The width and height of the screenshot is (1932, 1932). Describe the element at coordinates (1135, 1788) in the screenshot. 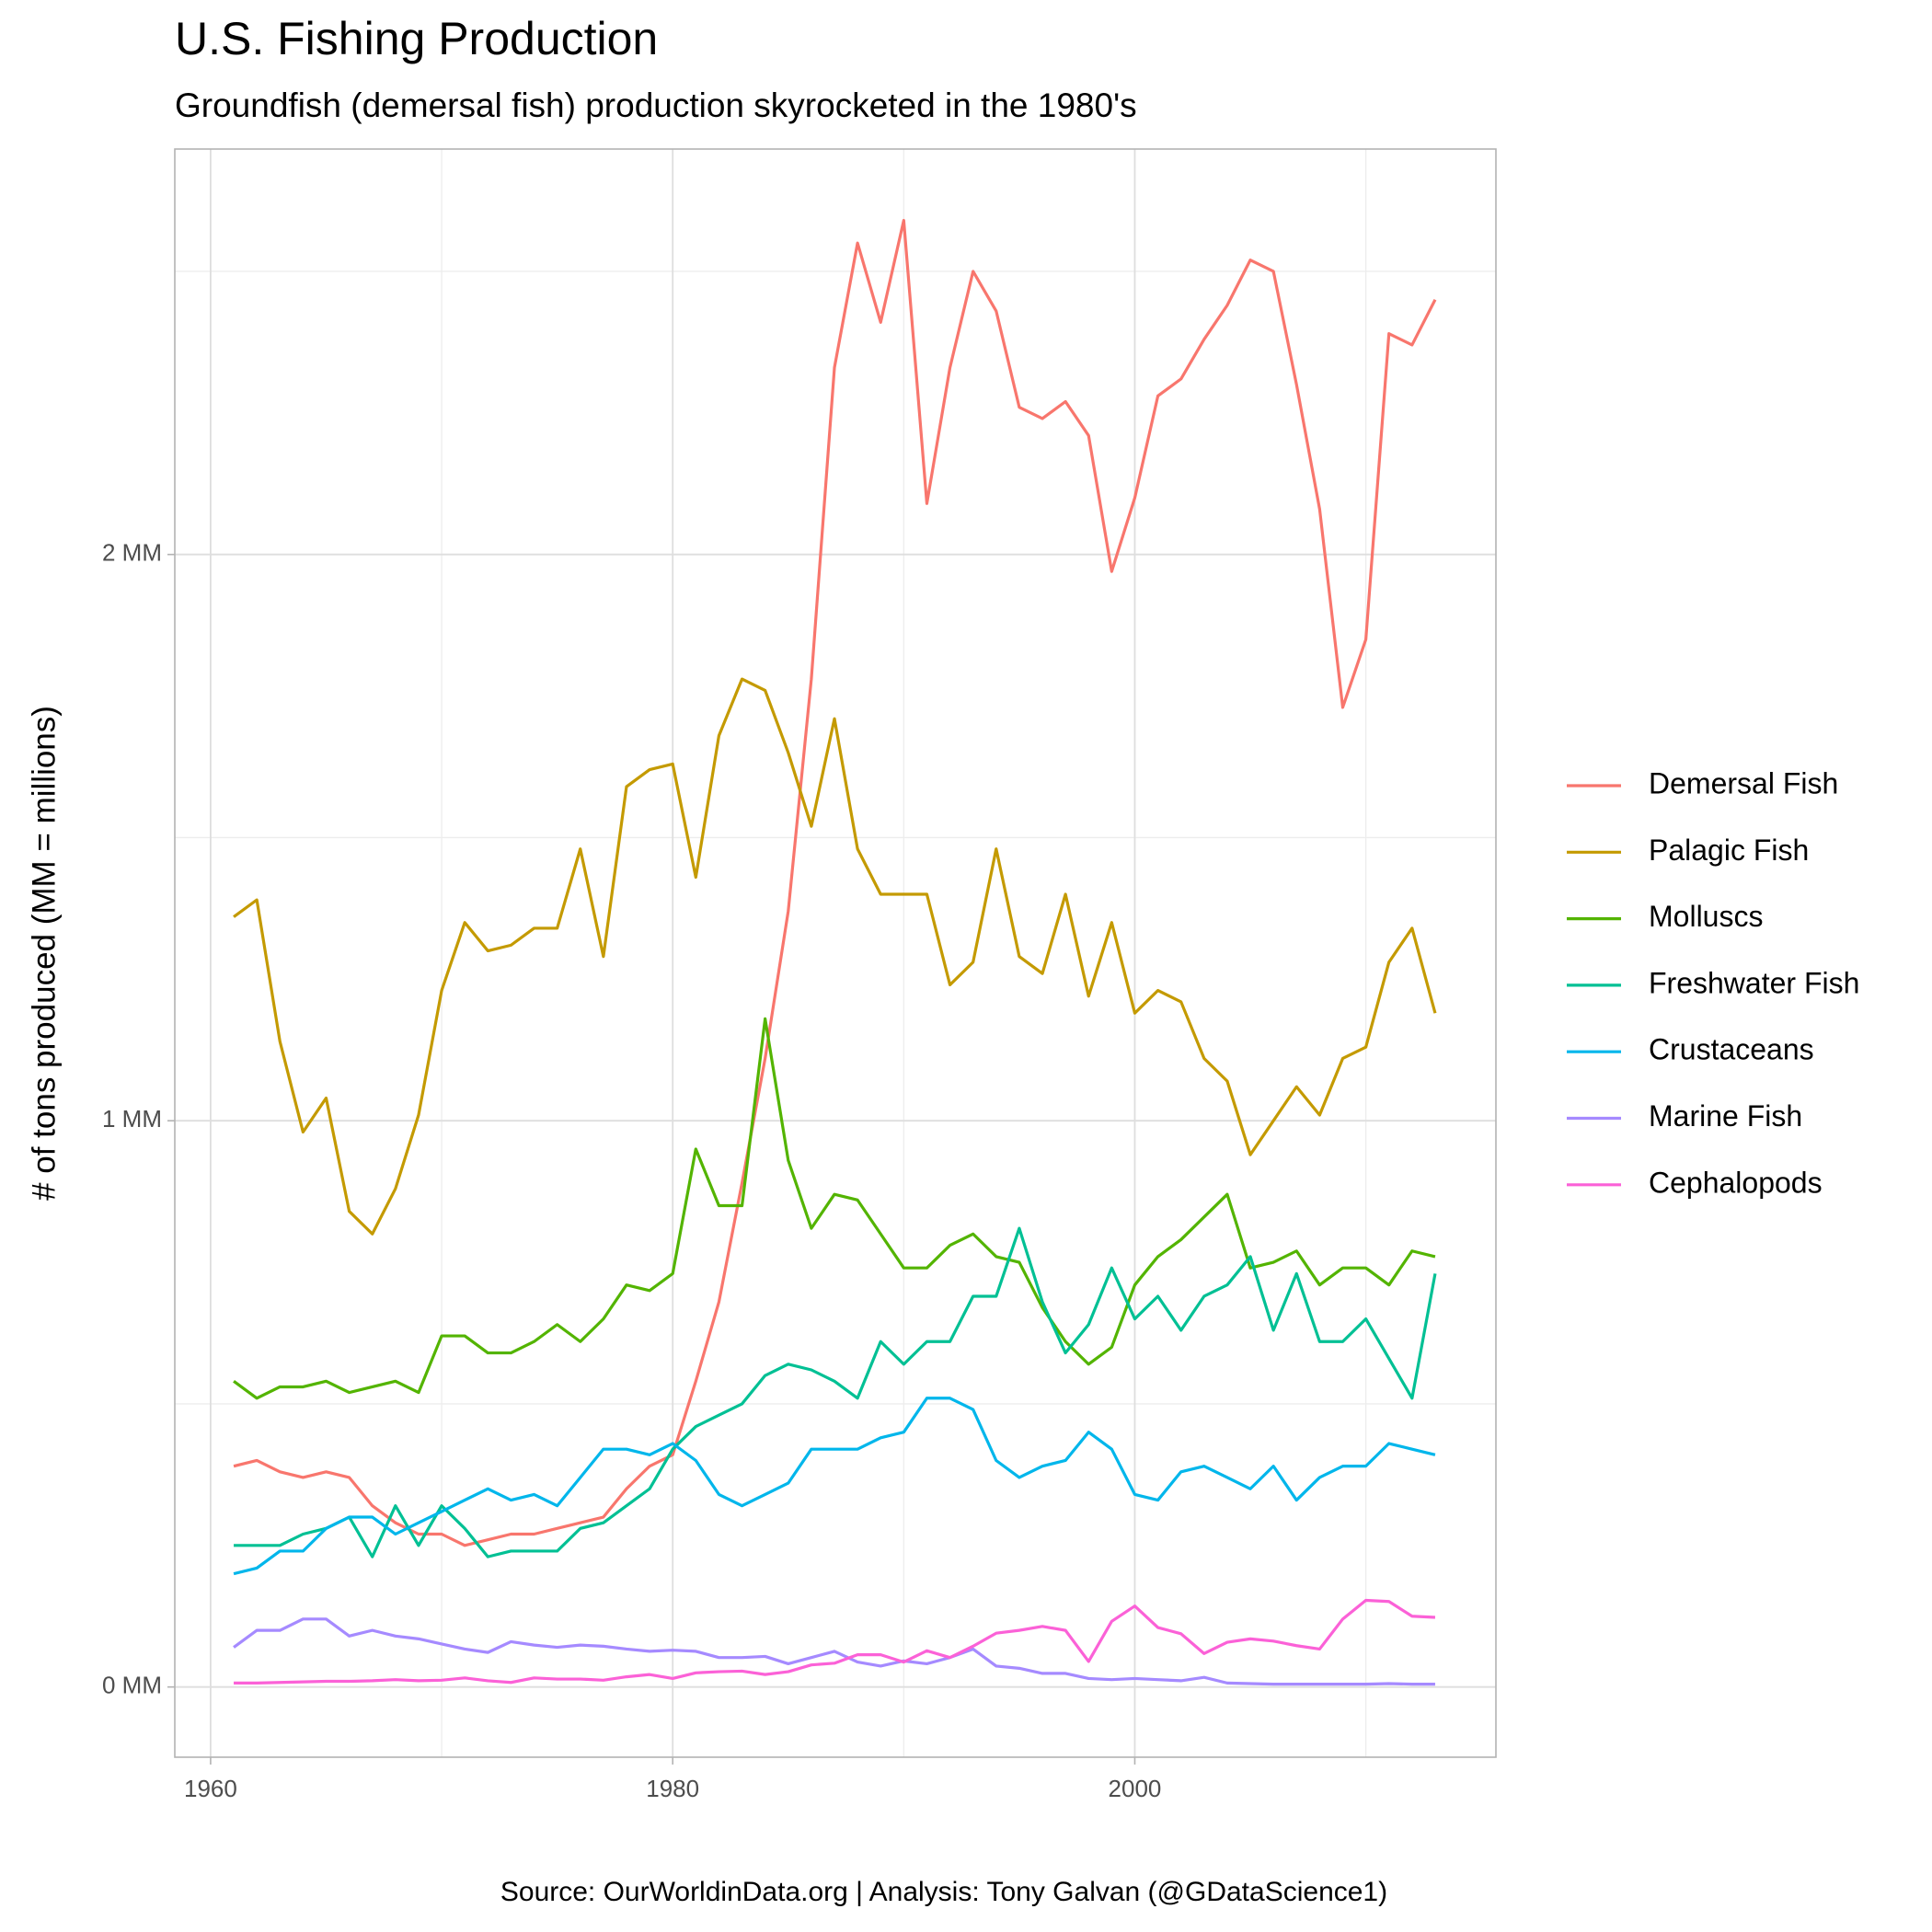

I see `x-tick-label: 2000` at that location.